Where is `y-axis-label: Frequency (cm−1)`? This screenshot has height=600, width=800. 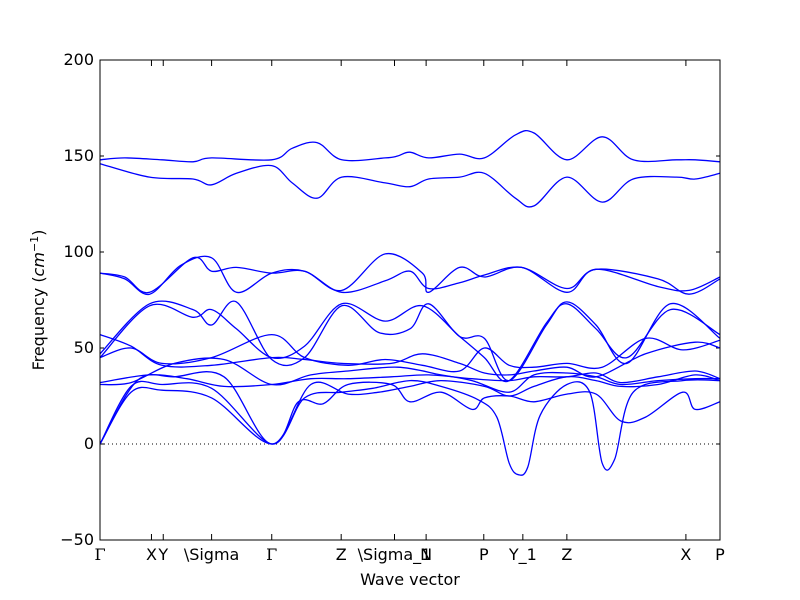
y-axis-label: Frequency (cm−1) is located at coordinates (38, 300).